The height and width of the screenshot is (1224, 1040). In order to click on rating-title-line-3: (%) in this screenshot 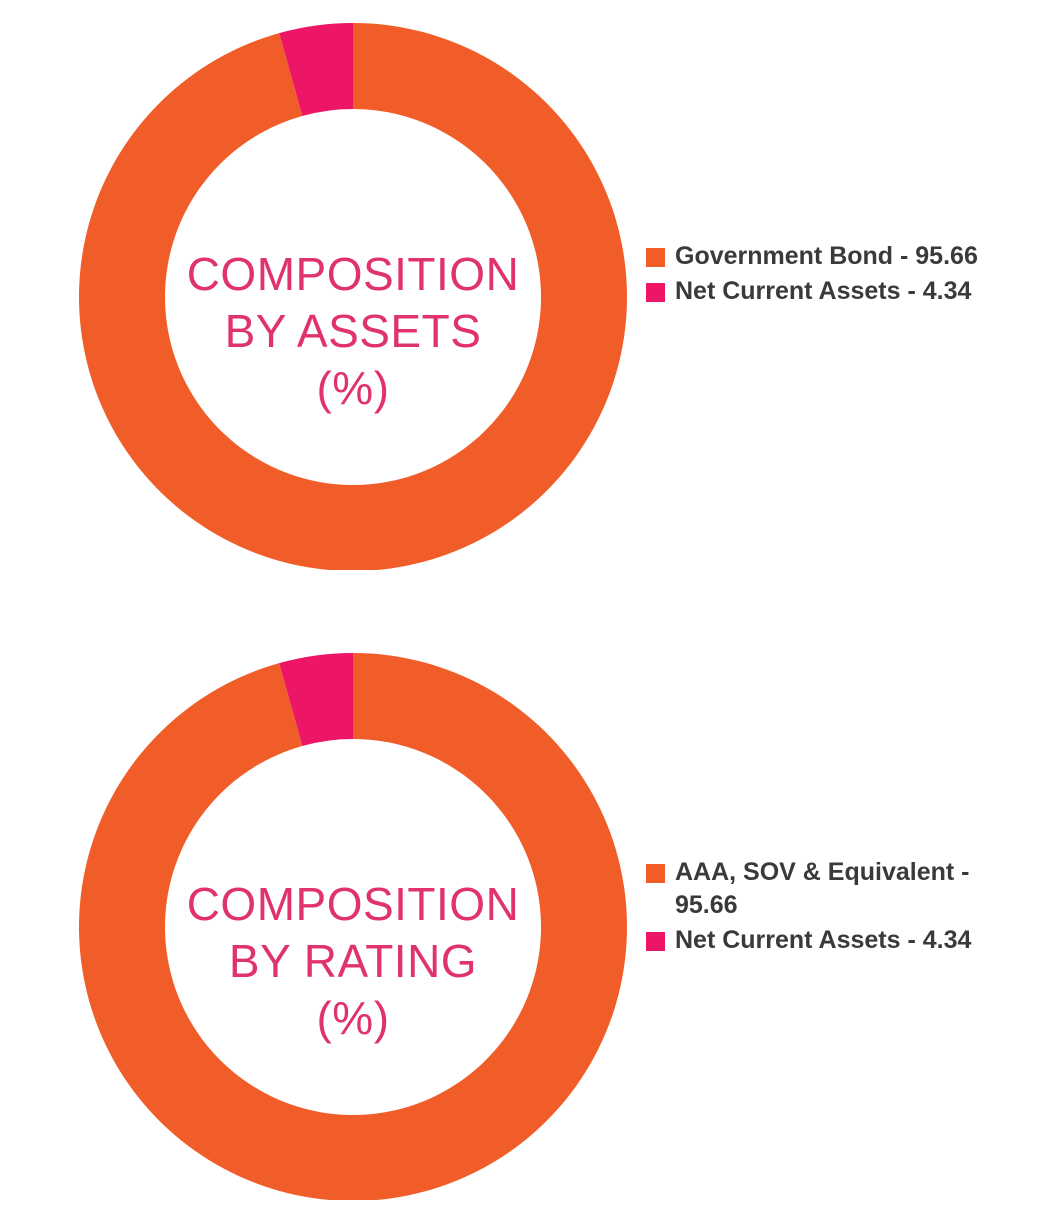, I will do `click(353, 1018)`.